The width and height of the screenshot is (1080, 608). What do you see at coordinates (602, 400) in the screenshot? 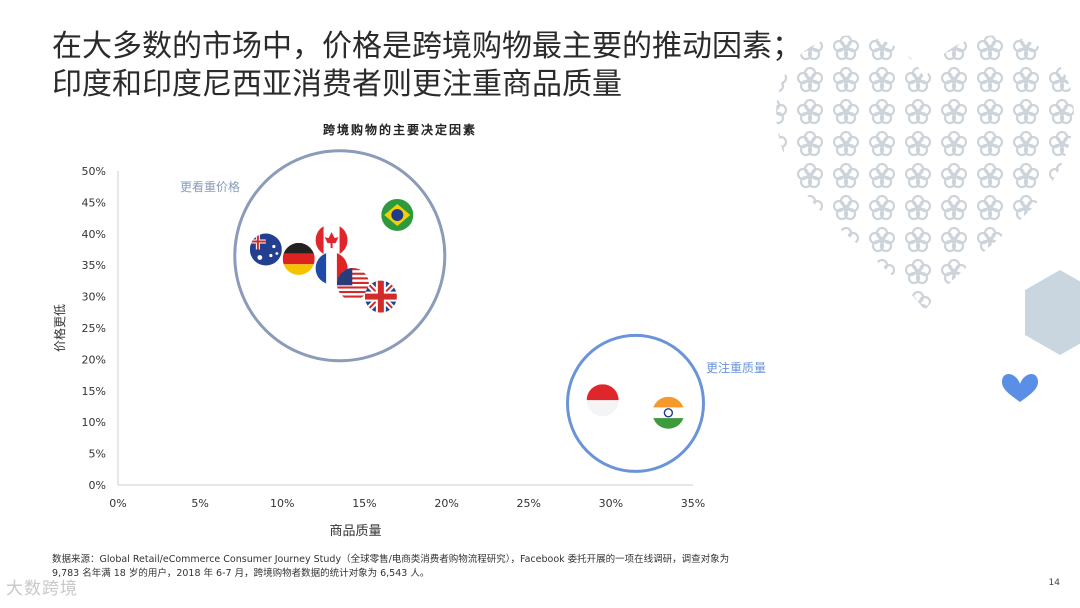
I see `flag-marker-indonesia` at bounding box center [602, 400].